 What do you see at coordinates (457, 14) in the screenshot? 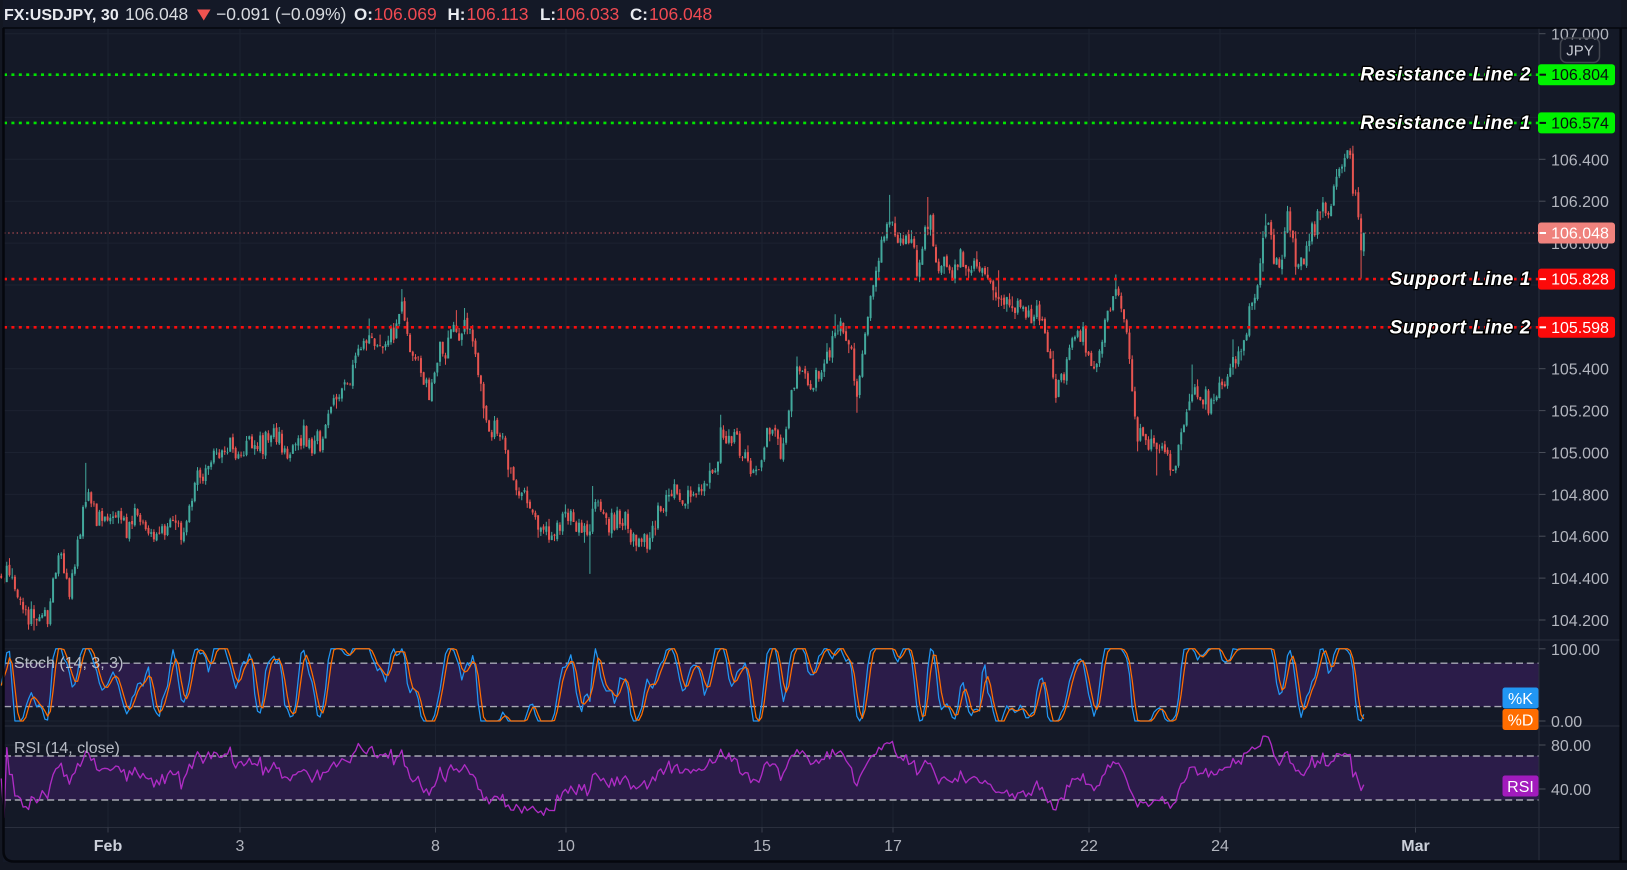
I see `svg-text: H:` at bounding box center [457, 14].